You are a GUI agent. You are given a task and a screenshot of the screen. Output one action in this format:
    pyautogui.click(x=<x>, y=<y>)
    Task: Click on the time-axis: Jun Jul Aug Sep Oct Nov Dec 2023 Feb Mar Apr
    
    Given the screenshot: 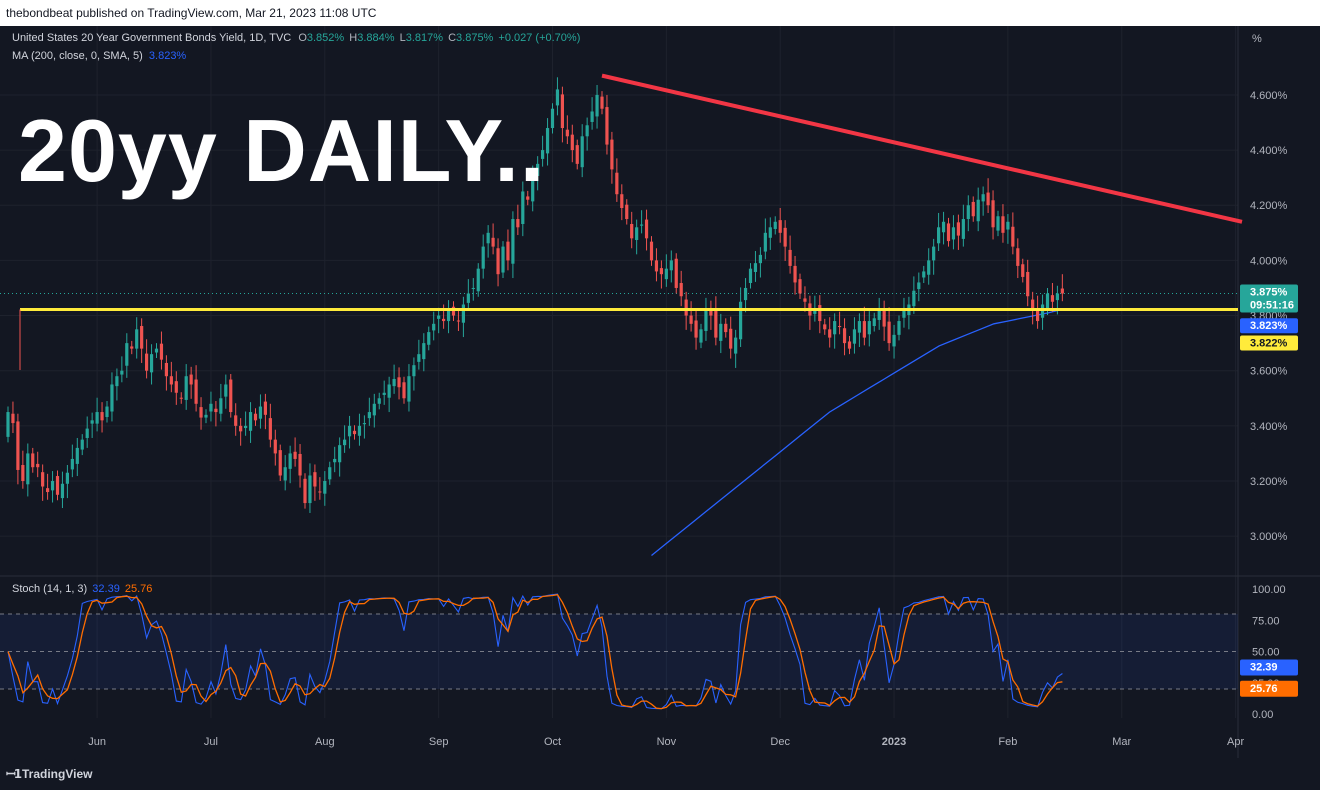 What is the action you would take?
    pyautogui.click(x=666, y=742)
    